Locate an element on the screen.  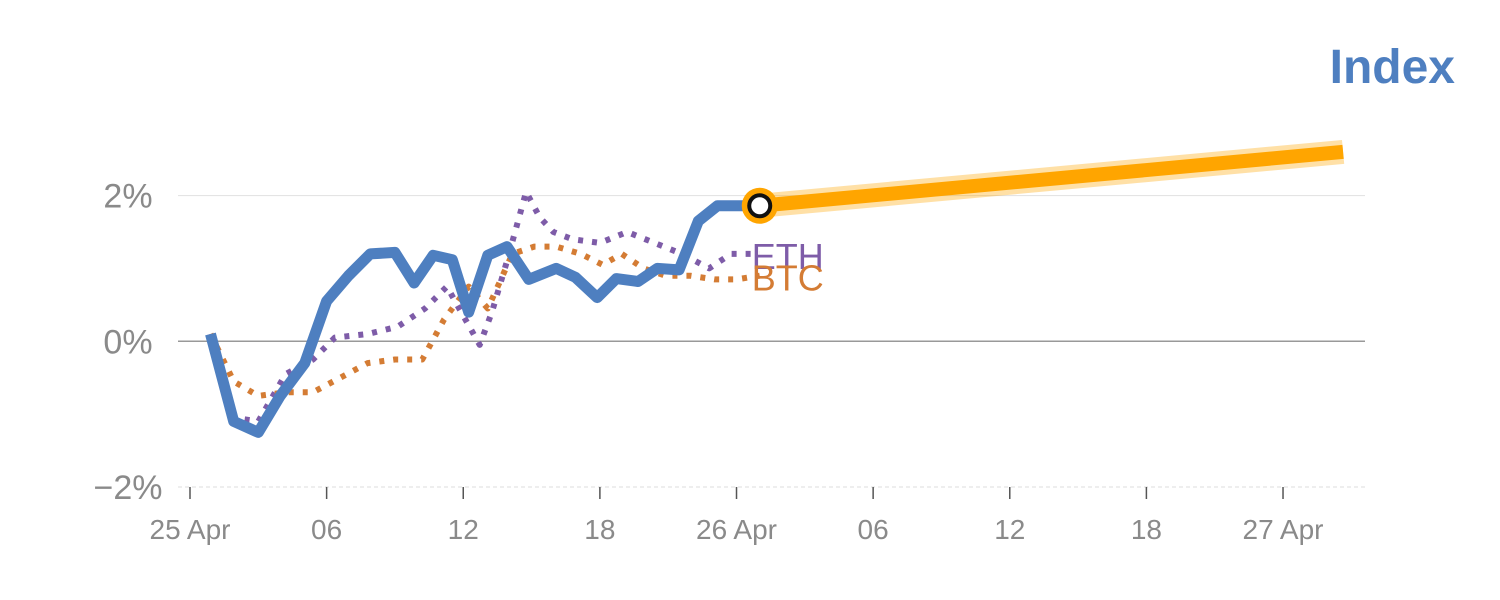
eth-series-line is located at coordinates (483, 306).